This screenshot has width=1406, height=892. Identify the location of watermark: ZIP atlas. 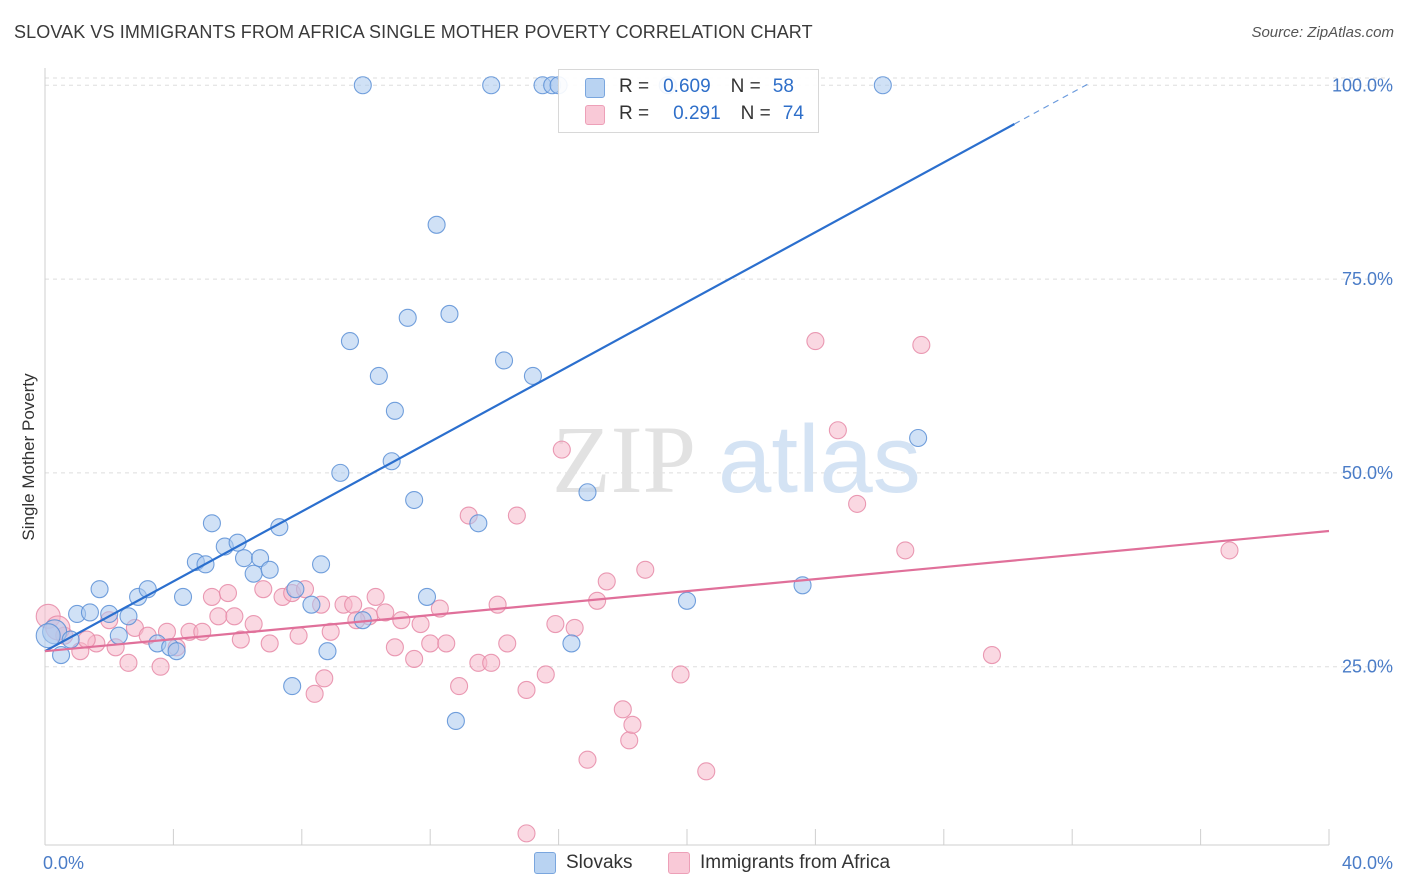
(736, 459).